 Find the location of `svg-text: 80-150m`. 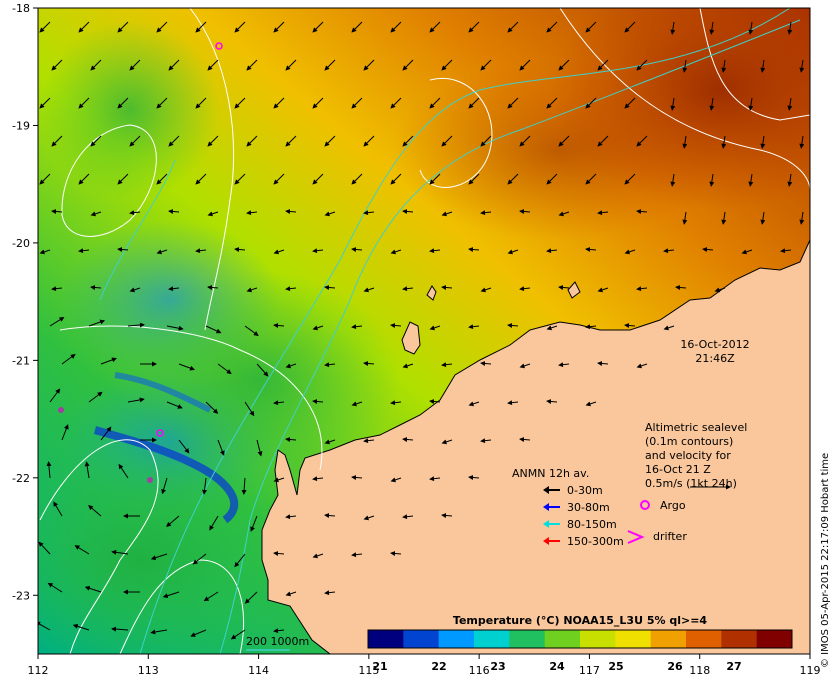

svg-text: 80-150m is located at coordinates (592, 524).